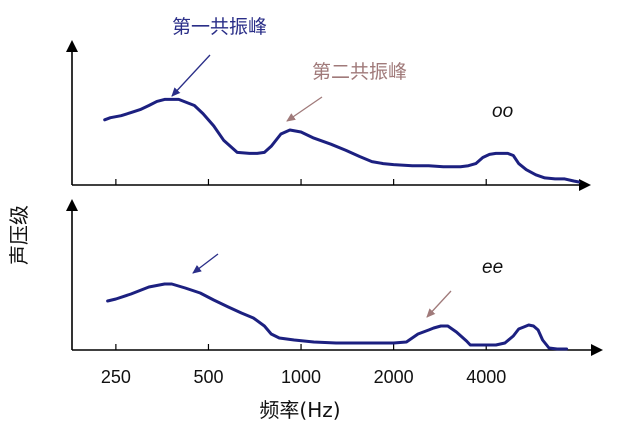 This screenshot has height=430, width=640. Describe the element at coordinates (304, 109) in the screenshot. I see `second-formant-arrow` at that location.